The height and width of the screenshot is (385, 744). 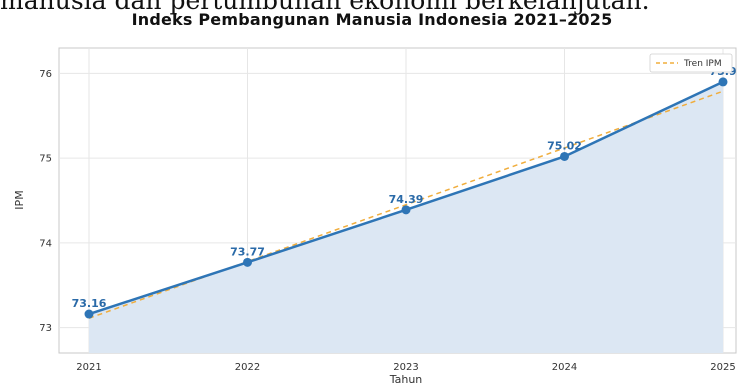 I want to click on data-label-2023: 74.39, so click(x=406, y=199).